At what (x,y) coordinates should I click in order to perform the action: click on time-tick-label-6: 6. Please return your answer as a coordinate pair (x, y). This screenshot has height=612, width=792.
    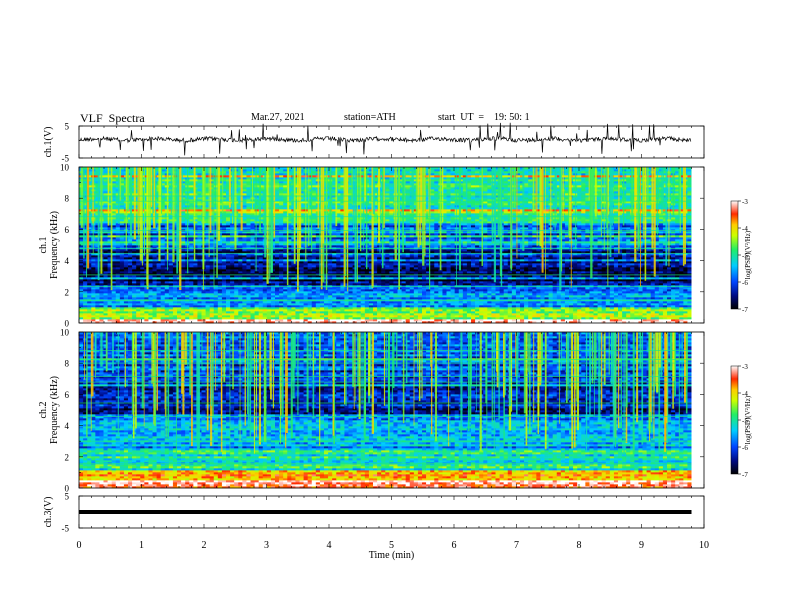
    Looking at the image, I should click on (454, 545).